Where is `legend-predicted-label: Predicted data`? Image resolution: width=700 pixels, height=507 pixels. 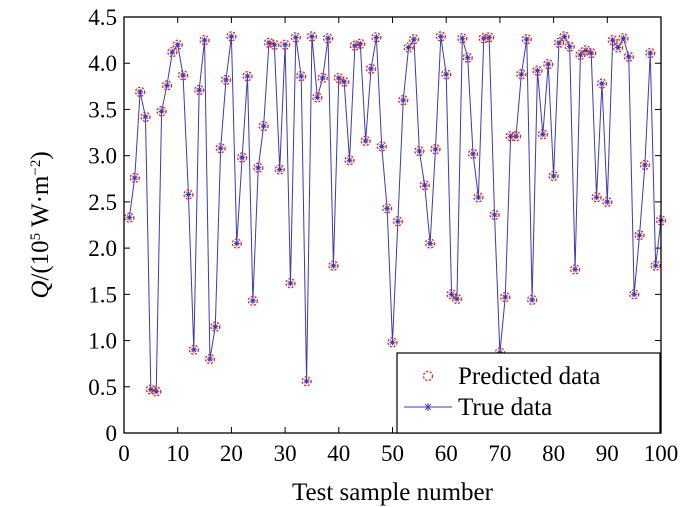 legend-predicted-label: Predicted data is located at coordinates (529, 376).